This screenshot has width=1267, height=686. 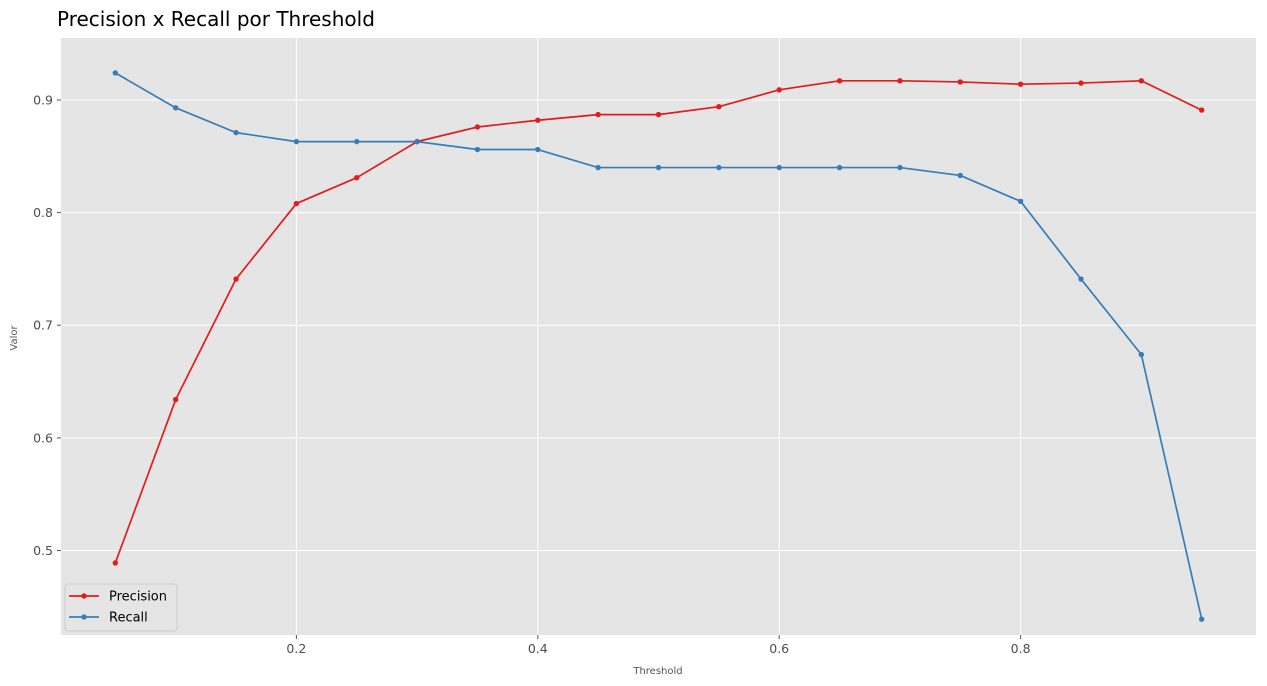 What do you see at coordinates (14, 338) in the screenshot?
I see `y-axis-label: Valor` at bounding box center [14, 338].